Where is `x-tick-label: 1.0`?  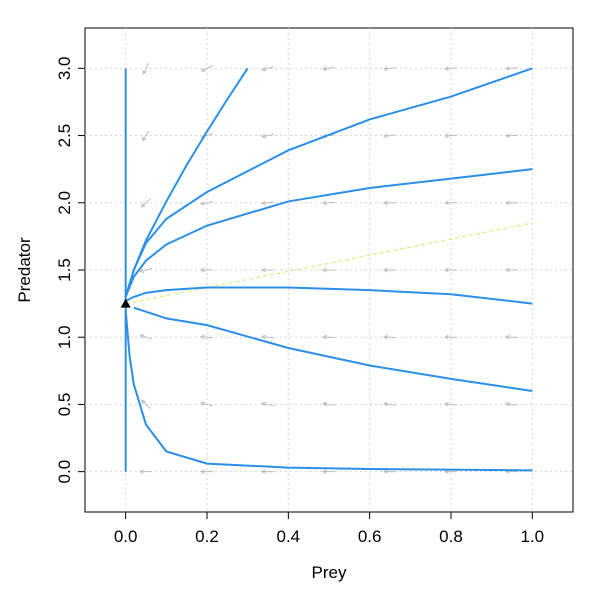
x-tick-label: 1.0 is located at coordinates (533, 536).